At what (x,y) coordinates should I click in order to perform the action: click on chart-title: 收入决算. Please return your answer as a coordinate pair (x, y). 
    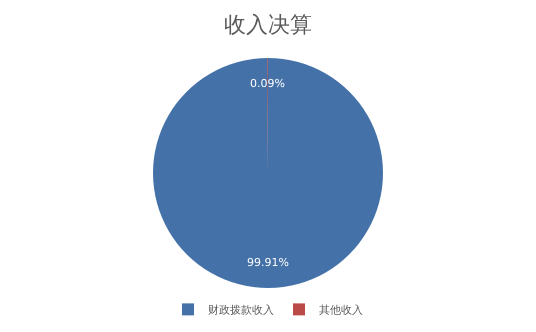
    Looking at the image, I should click on (268, 25).